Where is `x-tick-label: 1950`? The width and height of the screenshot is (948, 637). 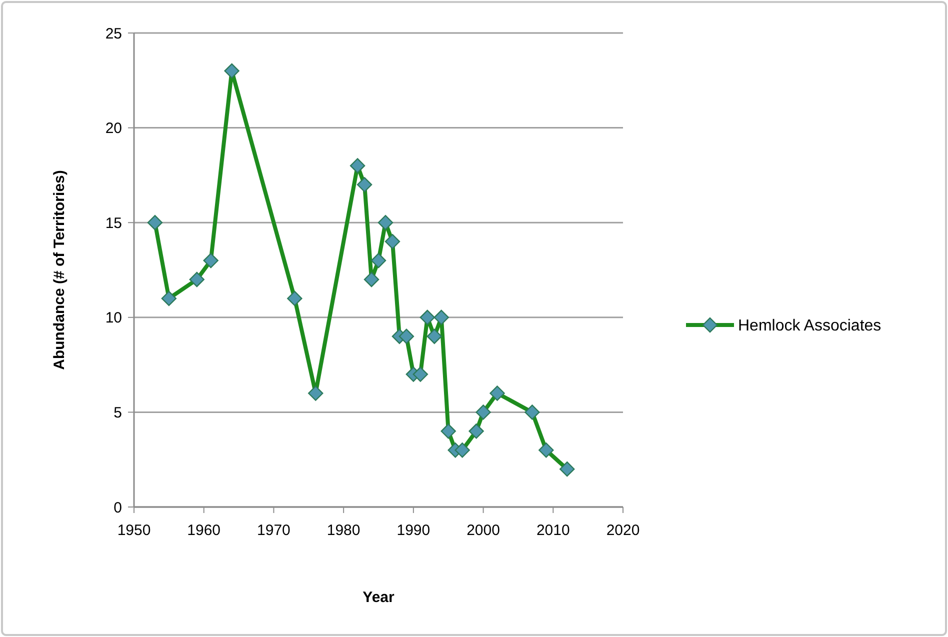 x-tick-label: 1950 is located at coordinates (134, 530).